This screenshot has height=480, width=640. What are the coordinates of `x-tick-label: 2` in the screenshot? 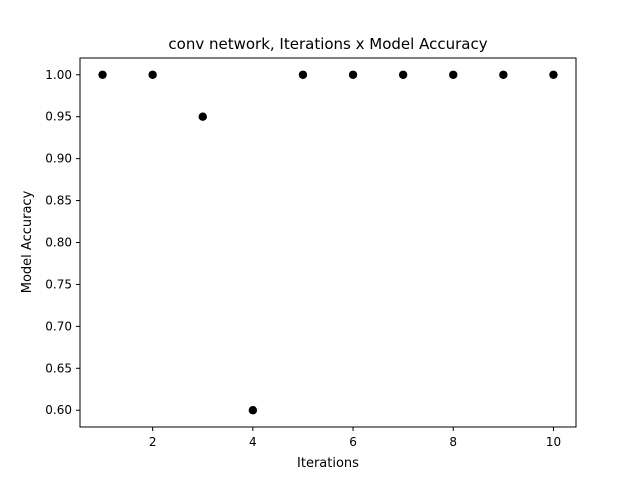 It's located at (153, 442).